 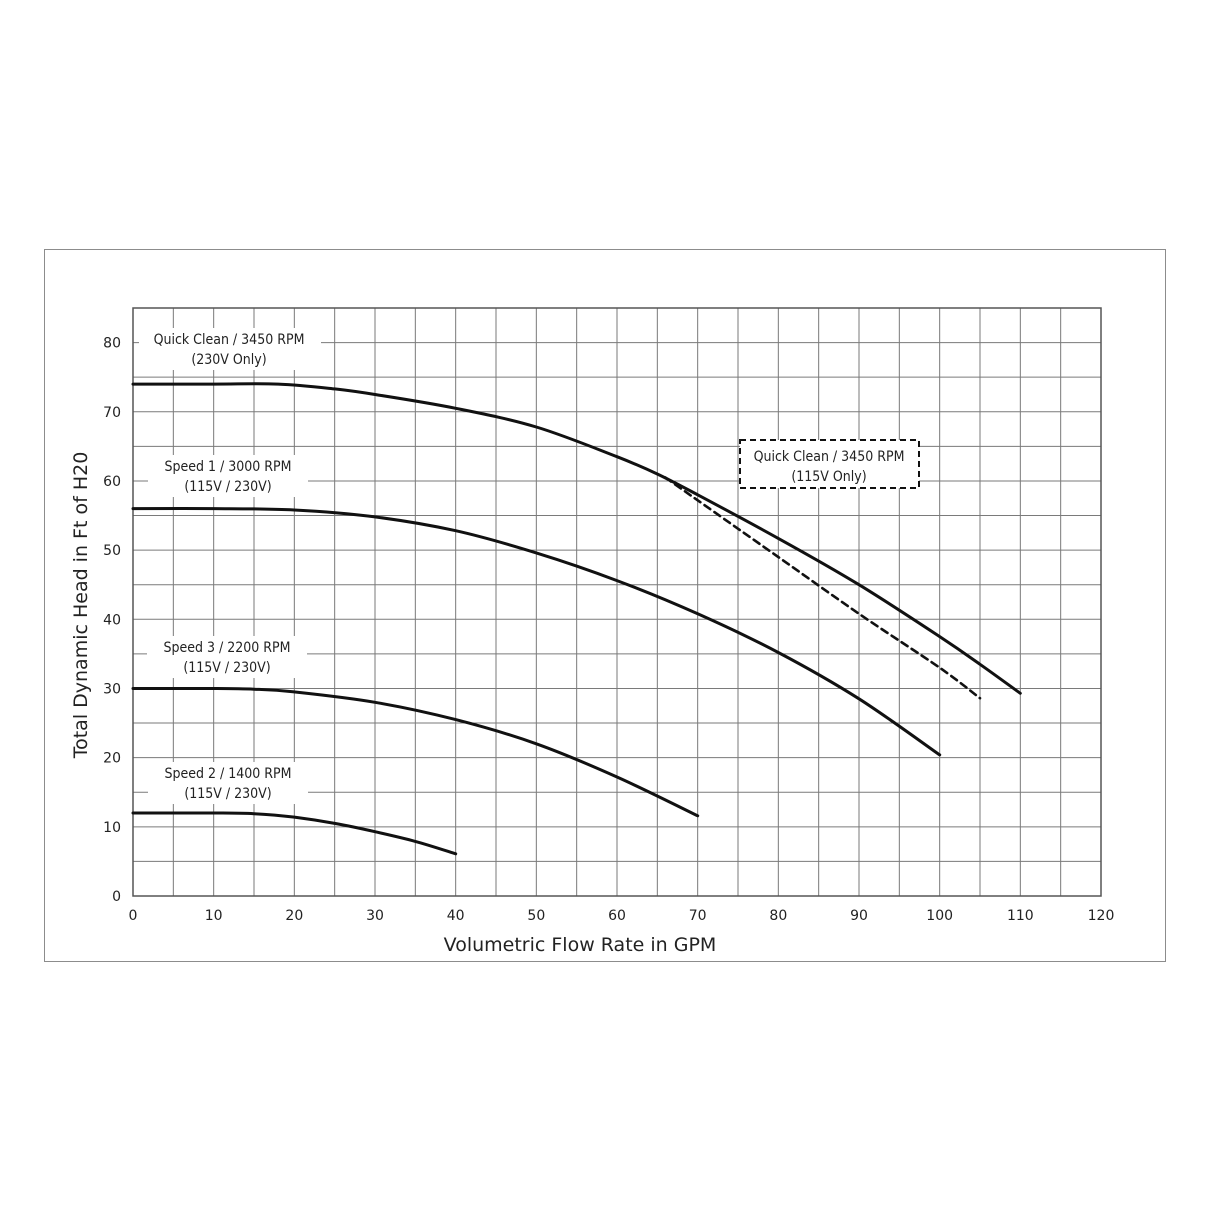 What do you see at coordinates (939, 916) in the screenshot?
I see `x-tick-label: 100` at bounding box center [939, 916].